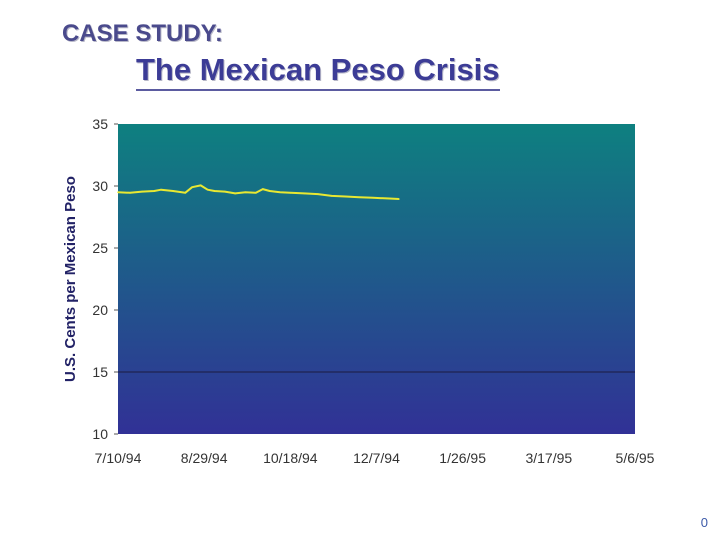 This screenshot has height=540, width=720. Describe the element at coordinates (142, 33) in the screenshot. I see `section-kicker: CASE STUDY:` at that location.